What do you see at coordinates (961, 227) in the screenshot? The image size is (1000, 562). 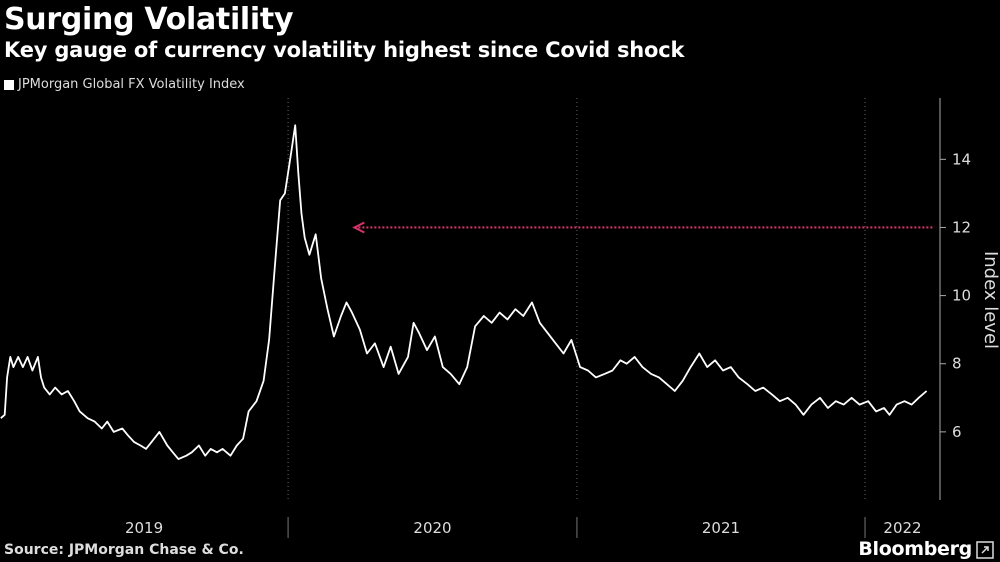 I see `y-tick-label: 12` at bounding box center [961, 227].